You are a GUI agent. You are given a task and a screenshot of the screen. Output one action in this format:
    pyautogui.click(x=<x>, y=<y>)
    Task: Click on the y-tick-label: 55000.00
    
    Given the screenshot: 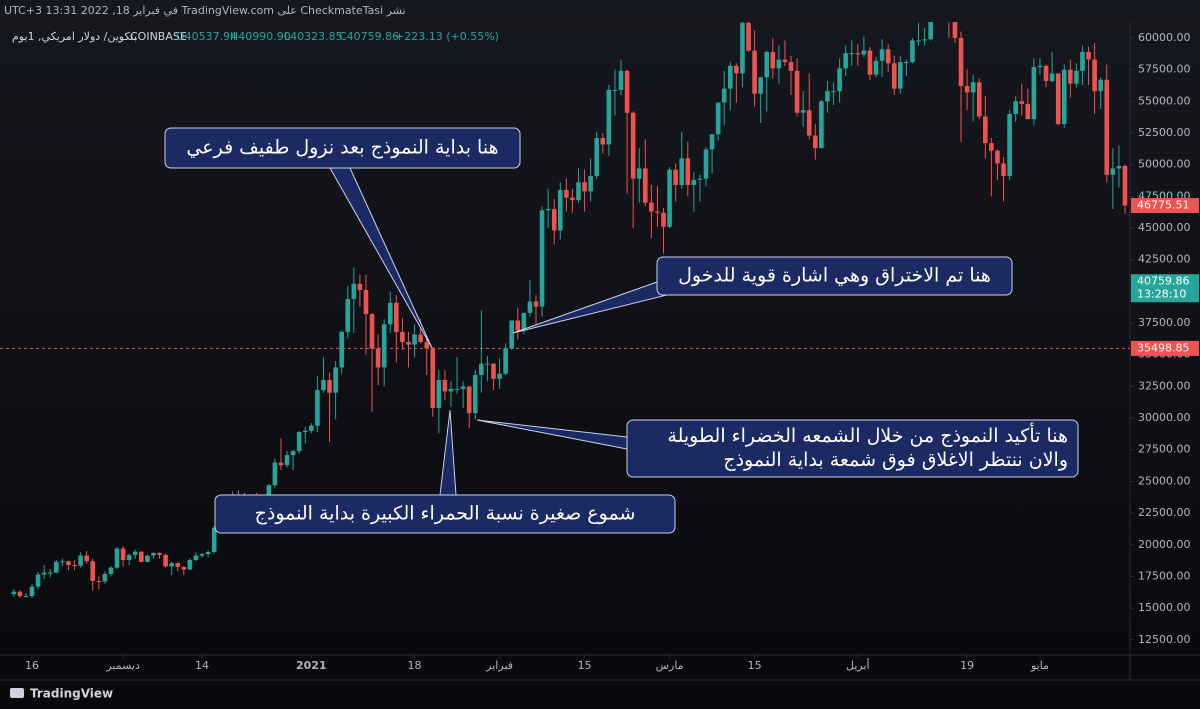 What is the action you would take?
    pyautogui.click(x=1164, y=100)
    